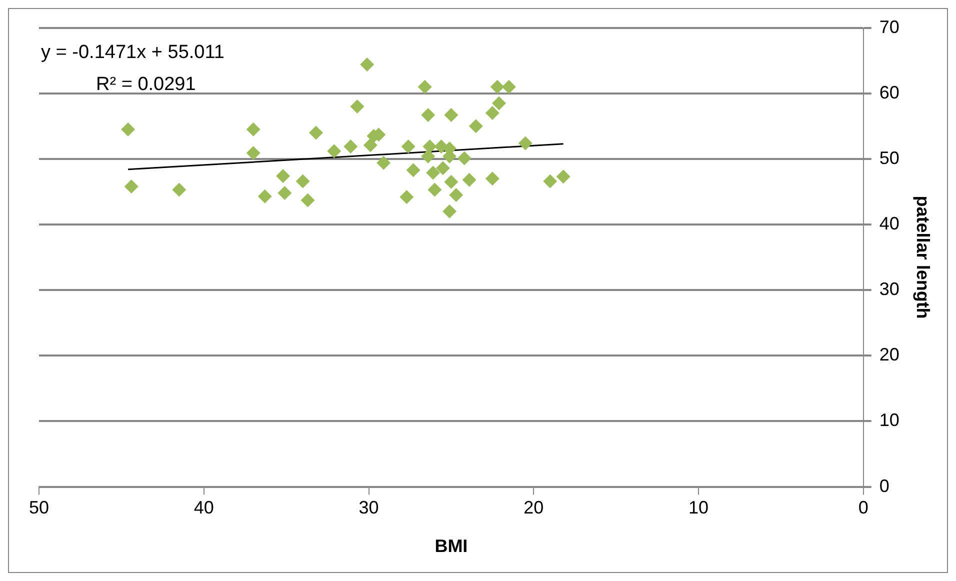 The height and width of the screenshot is (581, 956). I want to click on x-tick-label: 40, so click(204, 508).